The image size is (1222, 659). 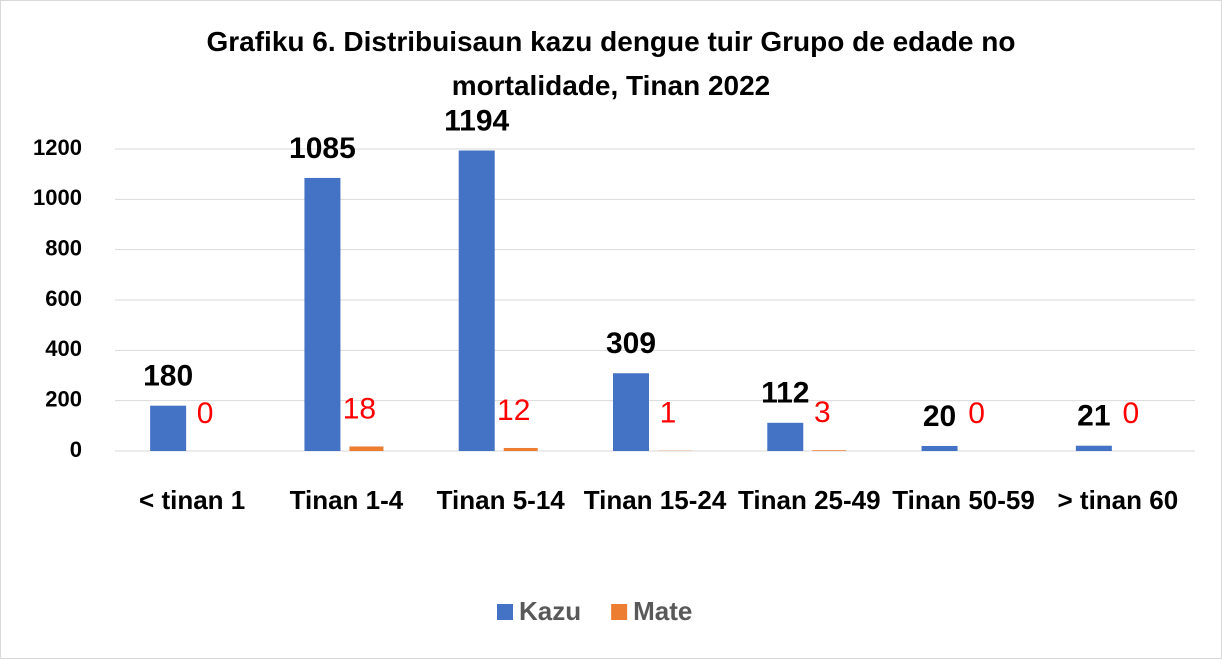 What do you see at coordinates (476, 120) in the screenshot?
I see `data-label: 1194` at bounding box center [476, 120].